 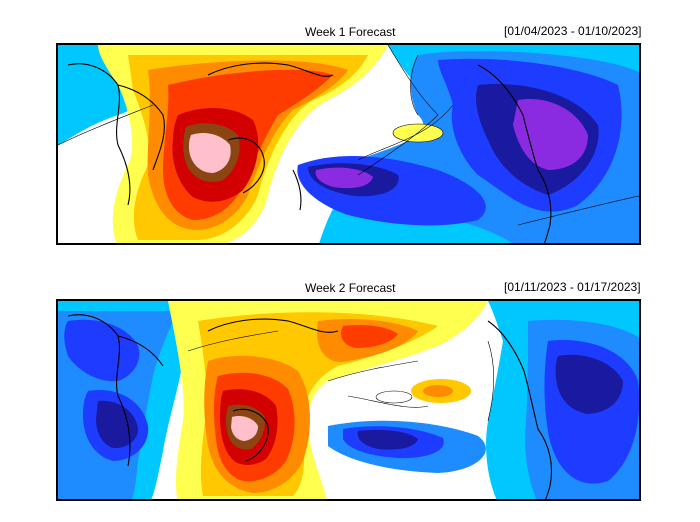 What do you see at coordinates (350, 32) in the screenshot?
I see `panel-title: Week 1 Forecast` at bounding box center [350, 32].